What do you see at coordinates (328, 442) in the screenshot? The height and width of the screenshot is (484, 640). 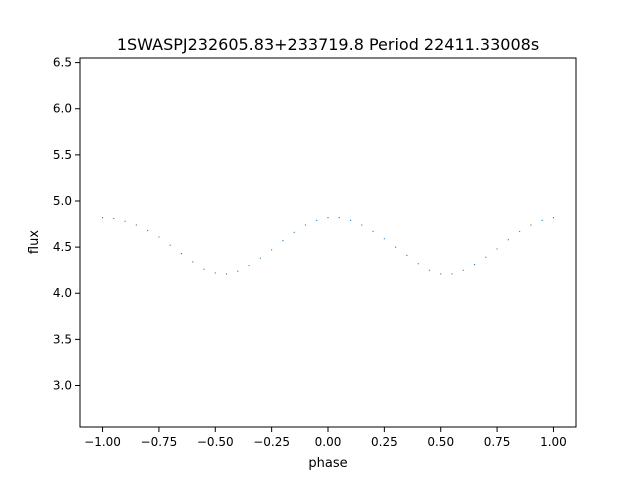 I see `x-tick-label: 0.00` at bounding box center [328, 442].